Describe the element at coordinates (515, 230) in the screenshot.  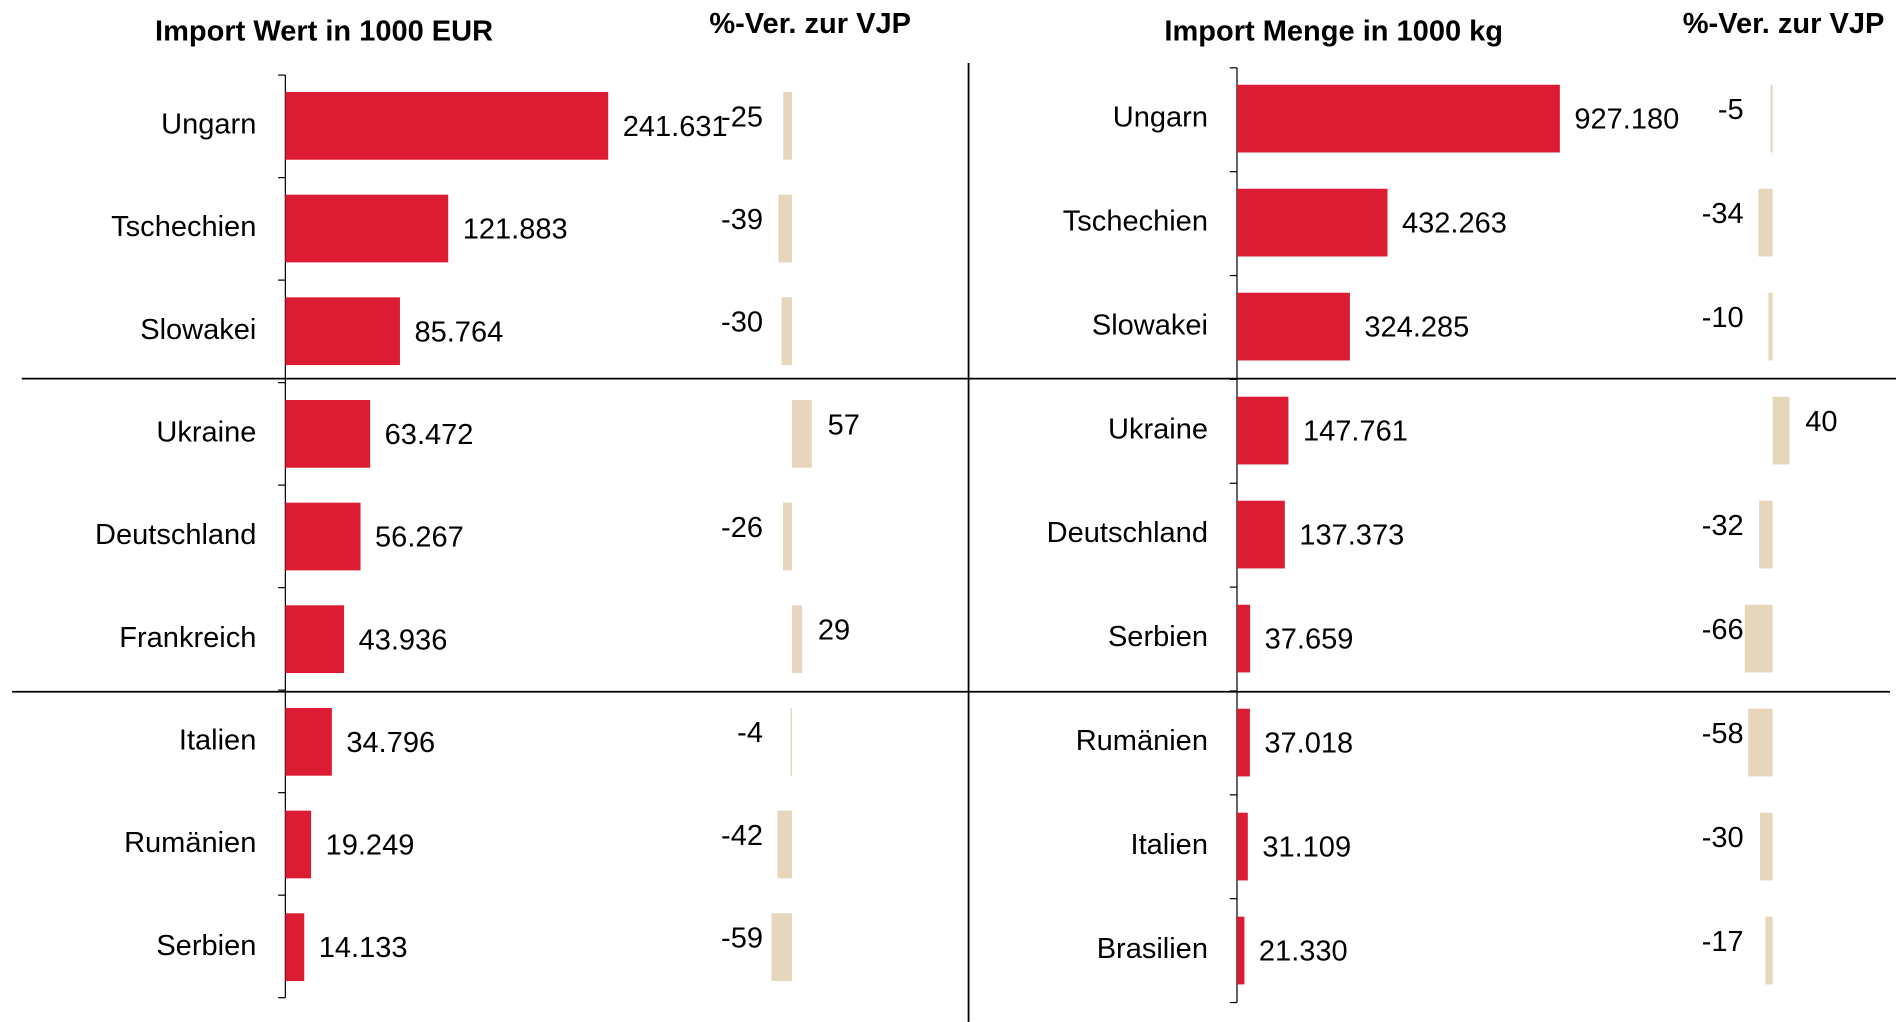
I see `value-label: 121.883` at that location.